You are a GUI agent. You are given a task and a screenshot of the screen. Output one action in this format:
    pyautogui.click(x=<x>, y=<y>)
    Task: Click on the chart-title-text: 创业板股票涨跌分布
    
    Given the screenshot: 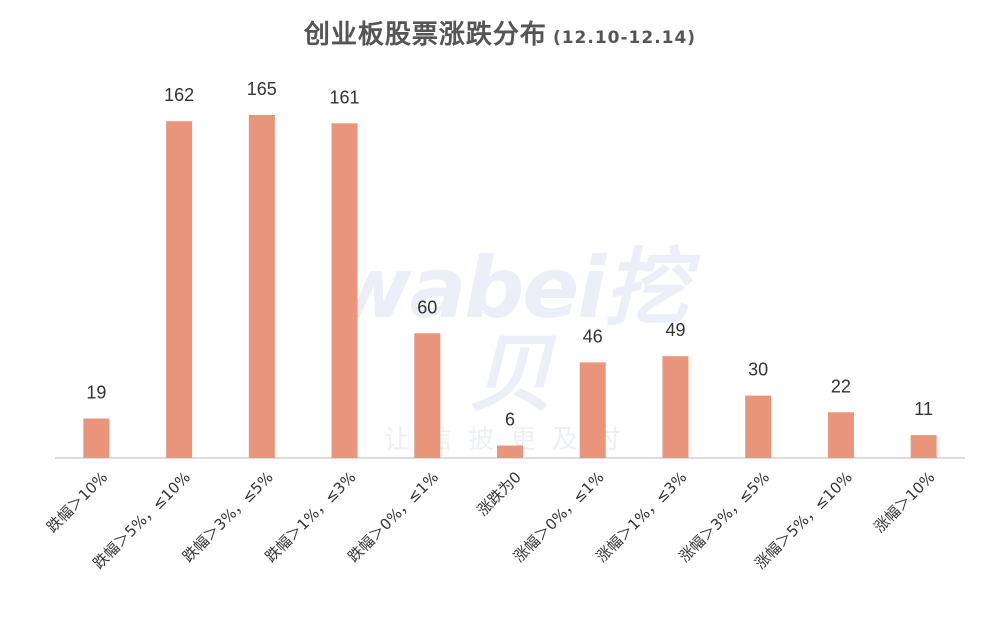 What is the action you would take?
    pyautogui.click(x=425, y=35)
    